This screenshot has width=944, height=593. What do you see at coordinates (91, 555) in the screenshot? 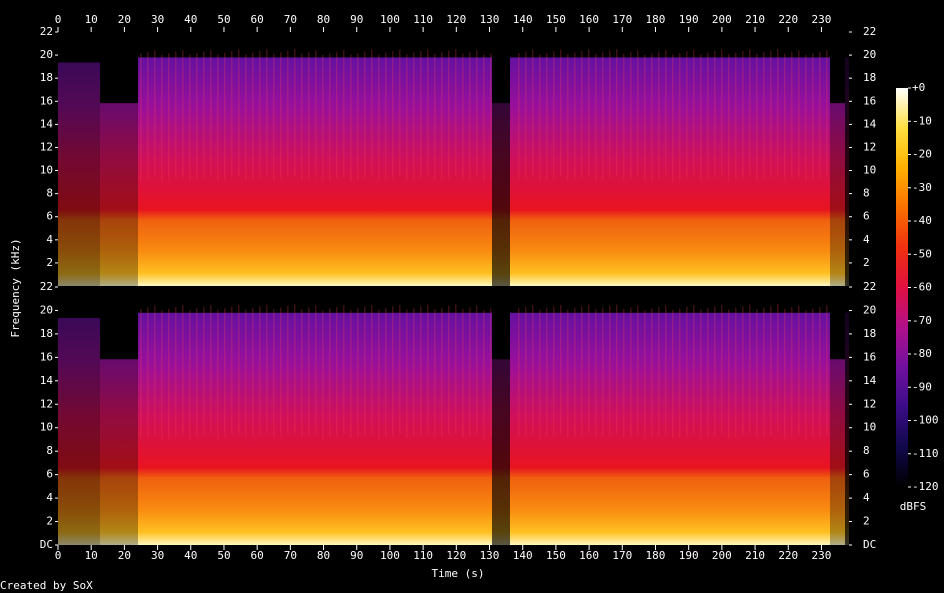
I see `x-tick-label: 10` at bounding box center [91, 555].